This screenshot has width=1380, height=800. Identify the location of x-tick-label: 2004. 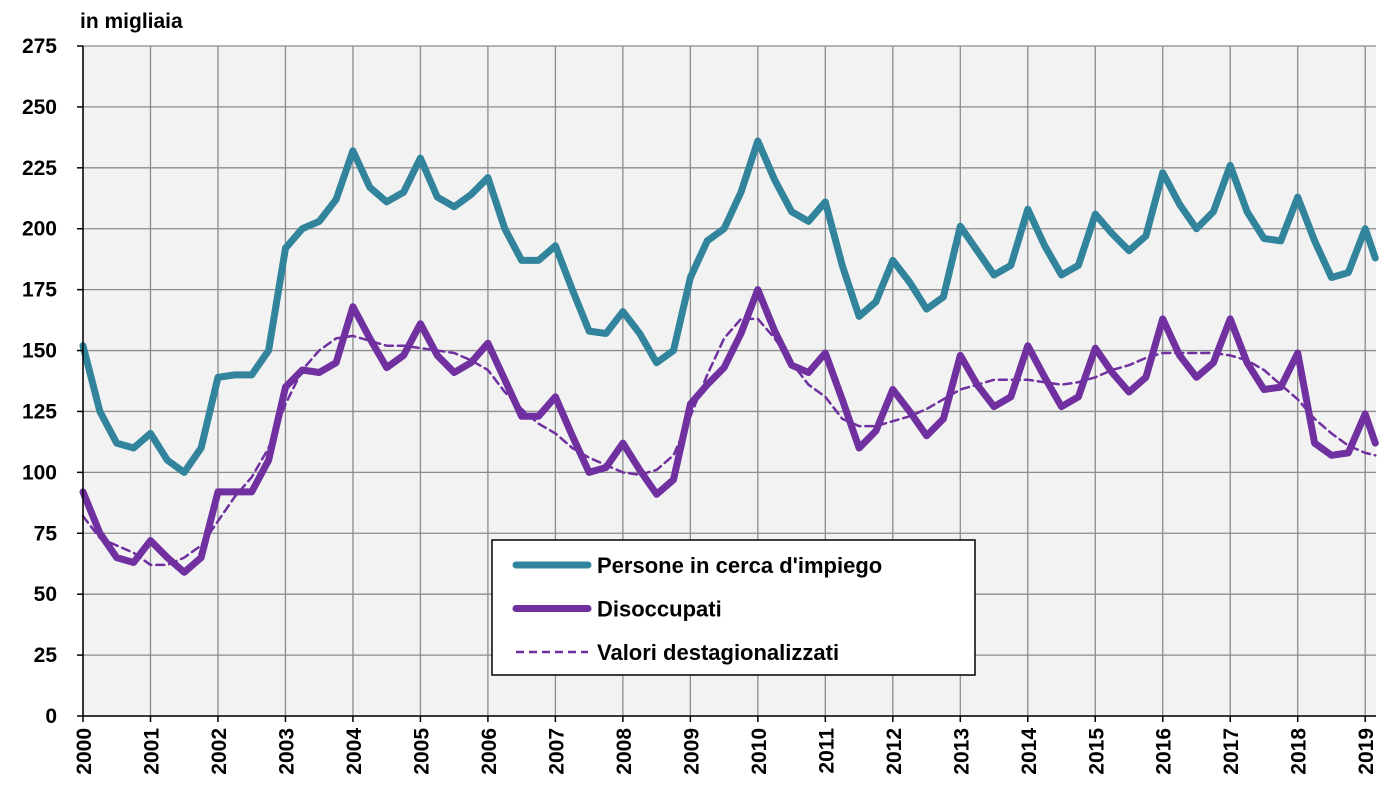
(354, 751).